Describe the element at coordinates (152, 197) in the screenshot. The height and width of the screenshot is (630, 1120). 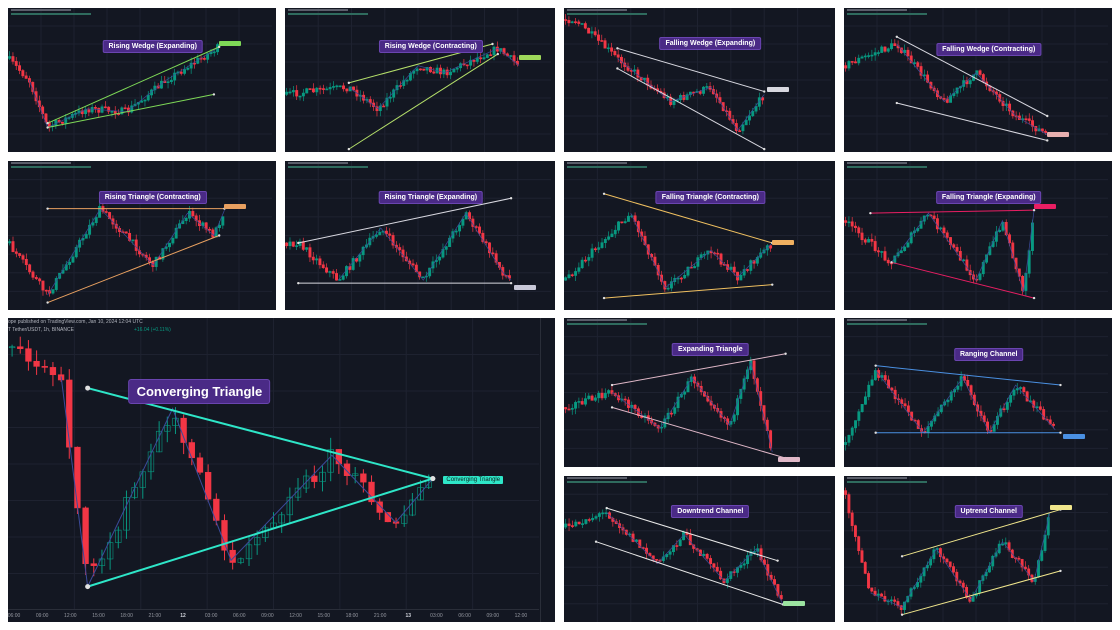
I see `pattern-title: Rising Triangle (Contracting)` at that location.